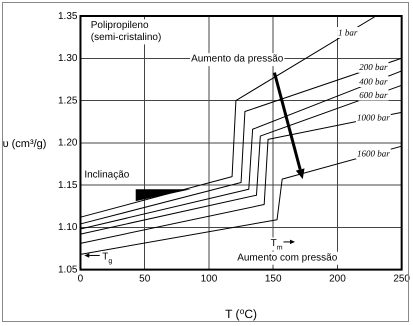  What do you see at coordinates (24, 144) in the screenshot?
I see `y-axis-title: υ (cm³/g)` at bounding box center [24, 144].